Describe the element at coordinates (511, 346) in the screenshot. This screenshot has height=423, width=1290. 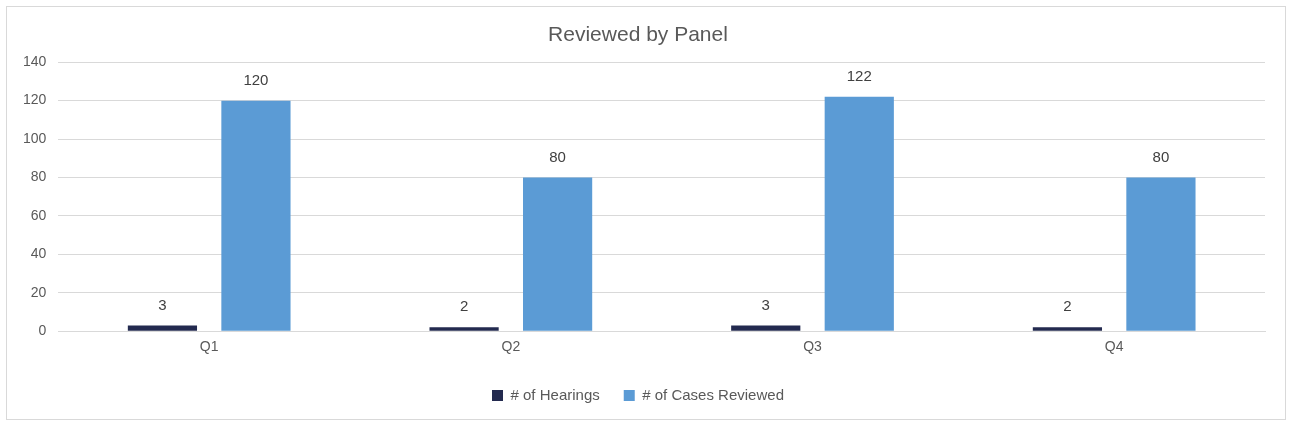
I see `x-tick-label: Q2` at that location.